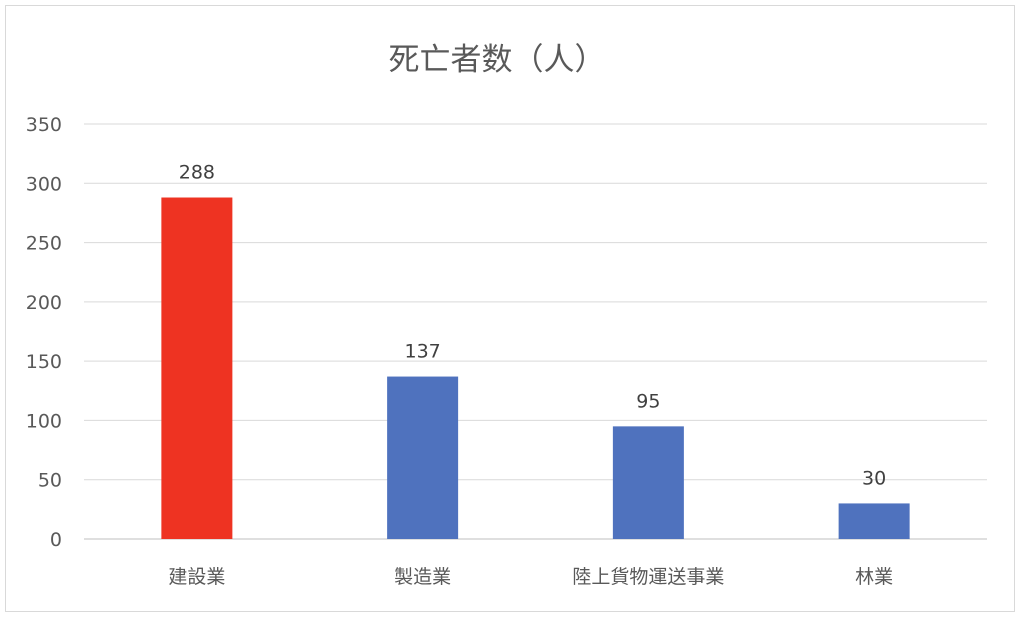 The image size is (1024, 621). I want to click on category-label: 林業, so click(874, 577).